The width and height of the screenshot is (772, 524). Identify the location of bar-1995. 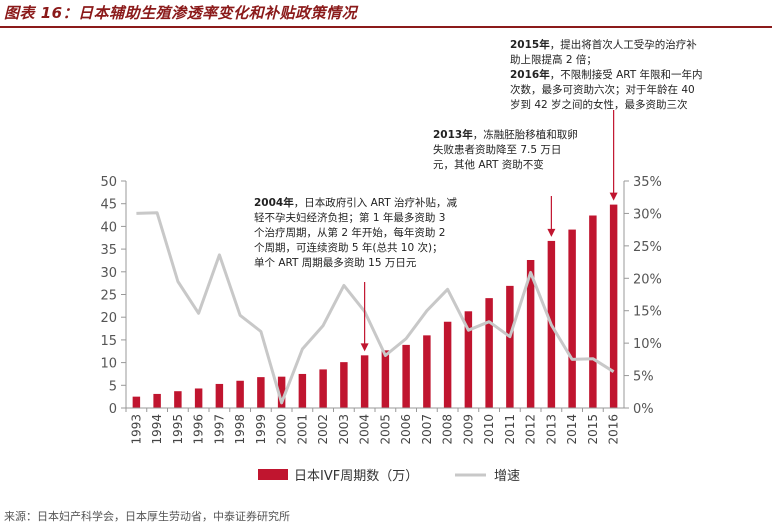
(178, 399).